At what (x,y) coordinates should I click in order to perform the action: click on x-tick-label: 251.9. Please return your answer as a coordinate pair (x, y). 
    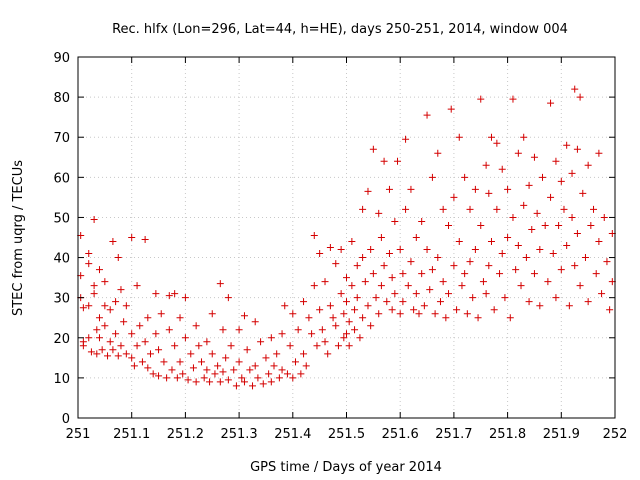
    Looking at the image, I should click on (561, 434).